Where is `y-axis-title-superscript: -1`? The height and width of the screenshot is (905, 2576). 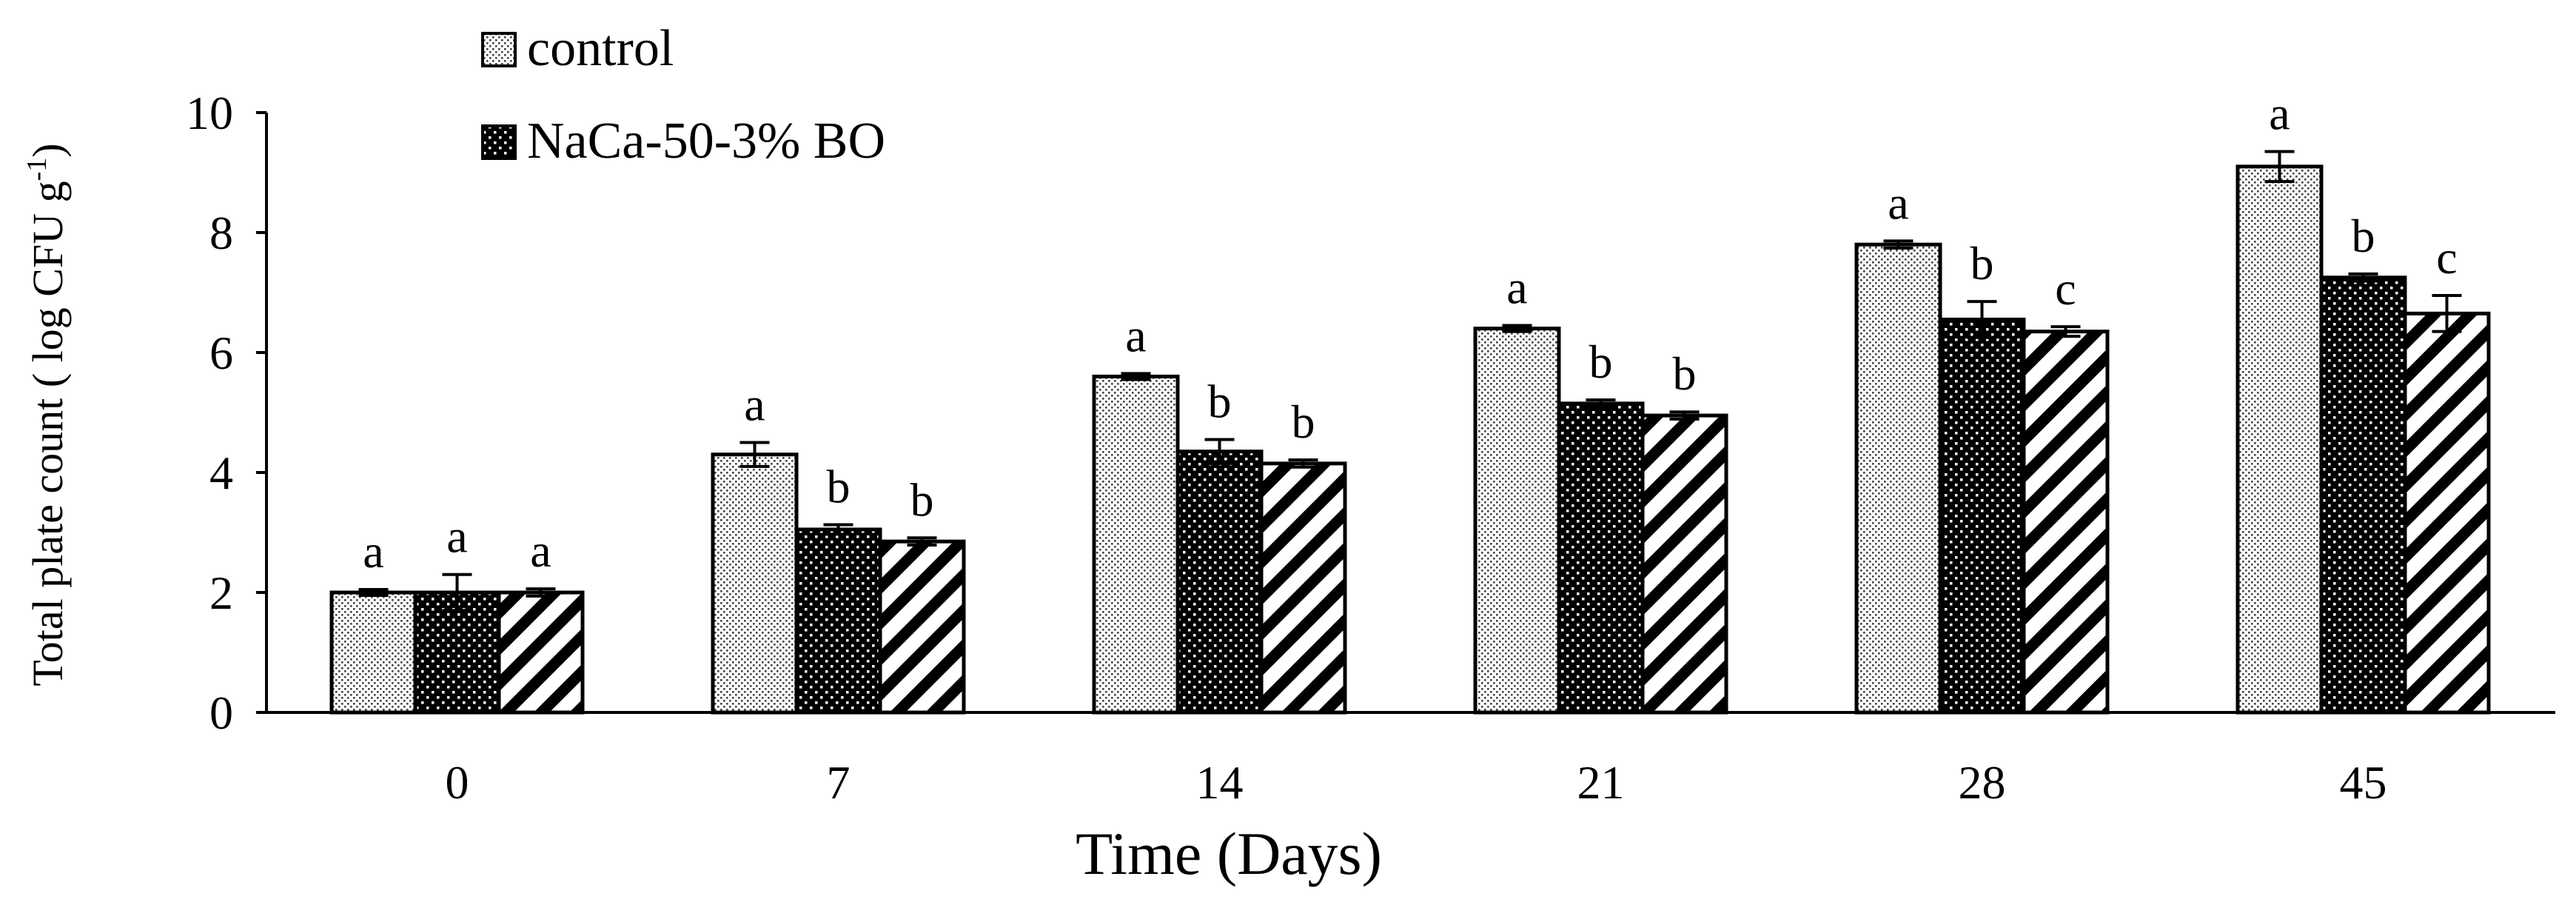 y-axis-title-superscript: -1 is located at coordinates (37, 169).